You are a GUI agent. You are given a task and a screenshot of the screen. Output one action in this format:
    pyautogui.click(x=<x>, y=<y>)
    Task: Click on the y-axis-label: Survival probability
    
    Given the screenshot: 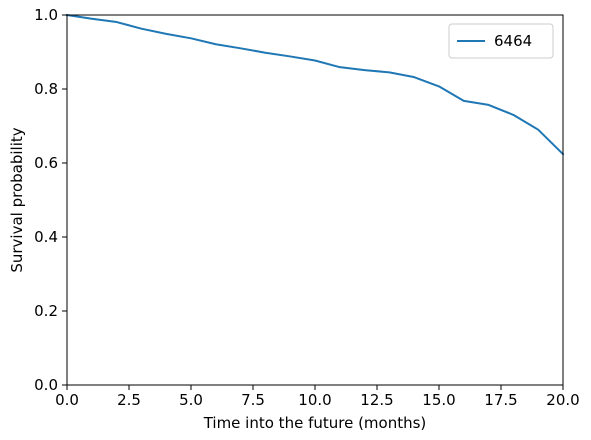 What is the action you would take?
    pyautogui.click(x=17, y=199)
    